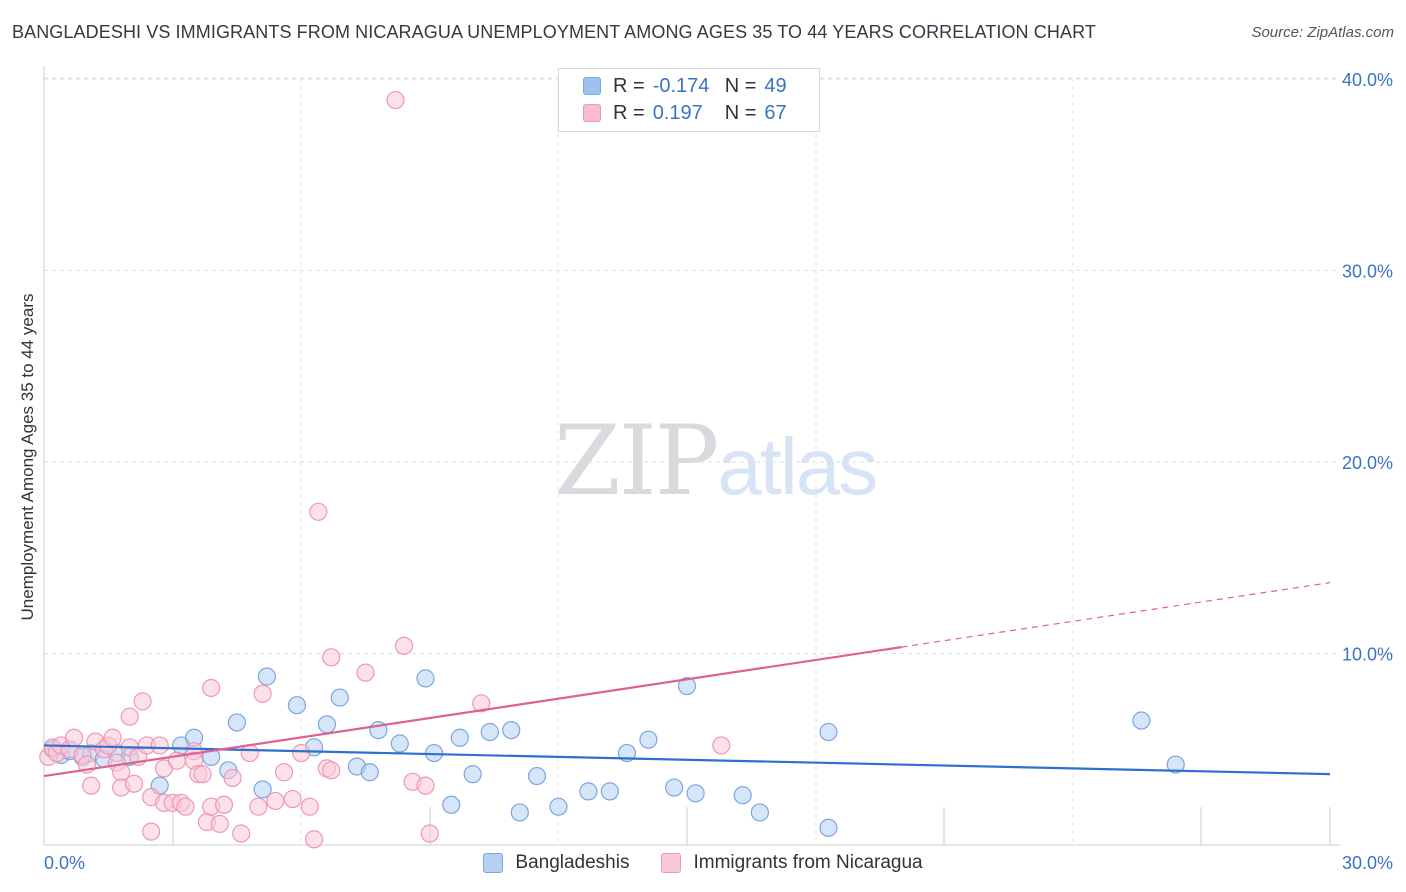  I want to click on y-tick-label: 20.0%, so click(1367, 463).